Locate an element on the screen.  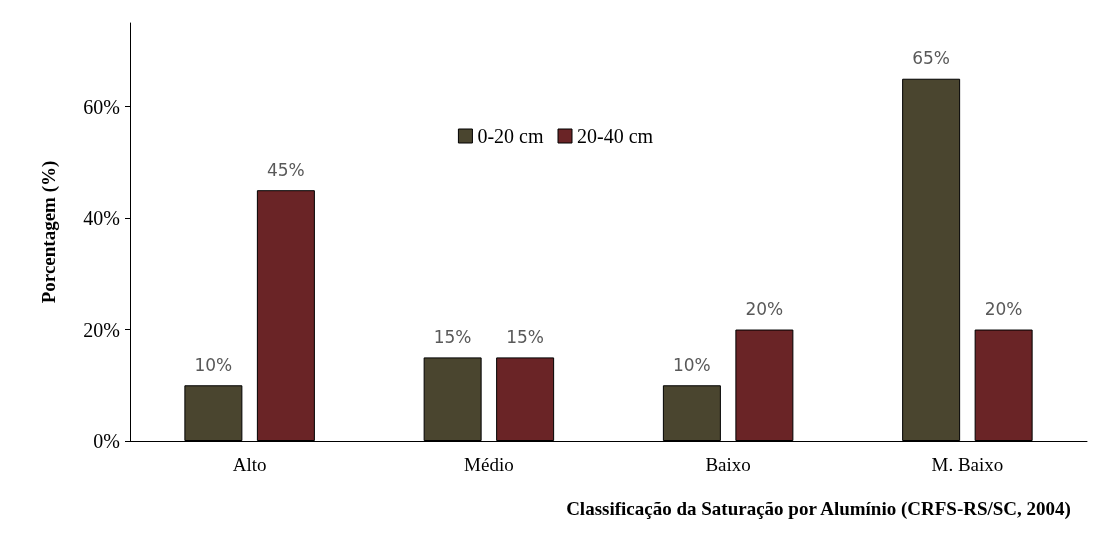
x-tick-label: Baixo is located at coordinates (728, 464).